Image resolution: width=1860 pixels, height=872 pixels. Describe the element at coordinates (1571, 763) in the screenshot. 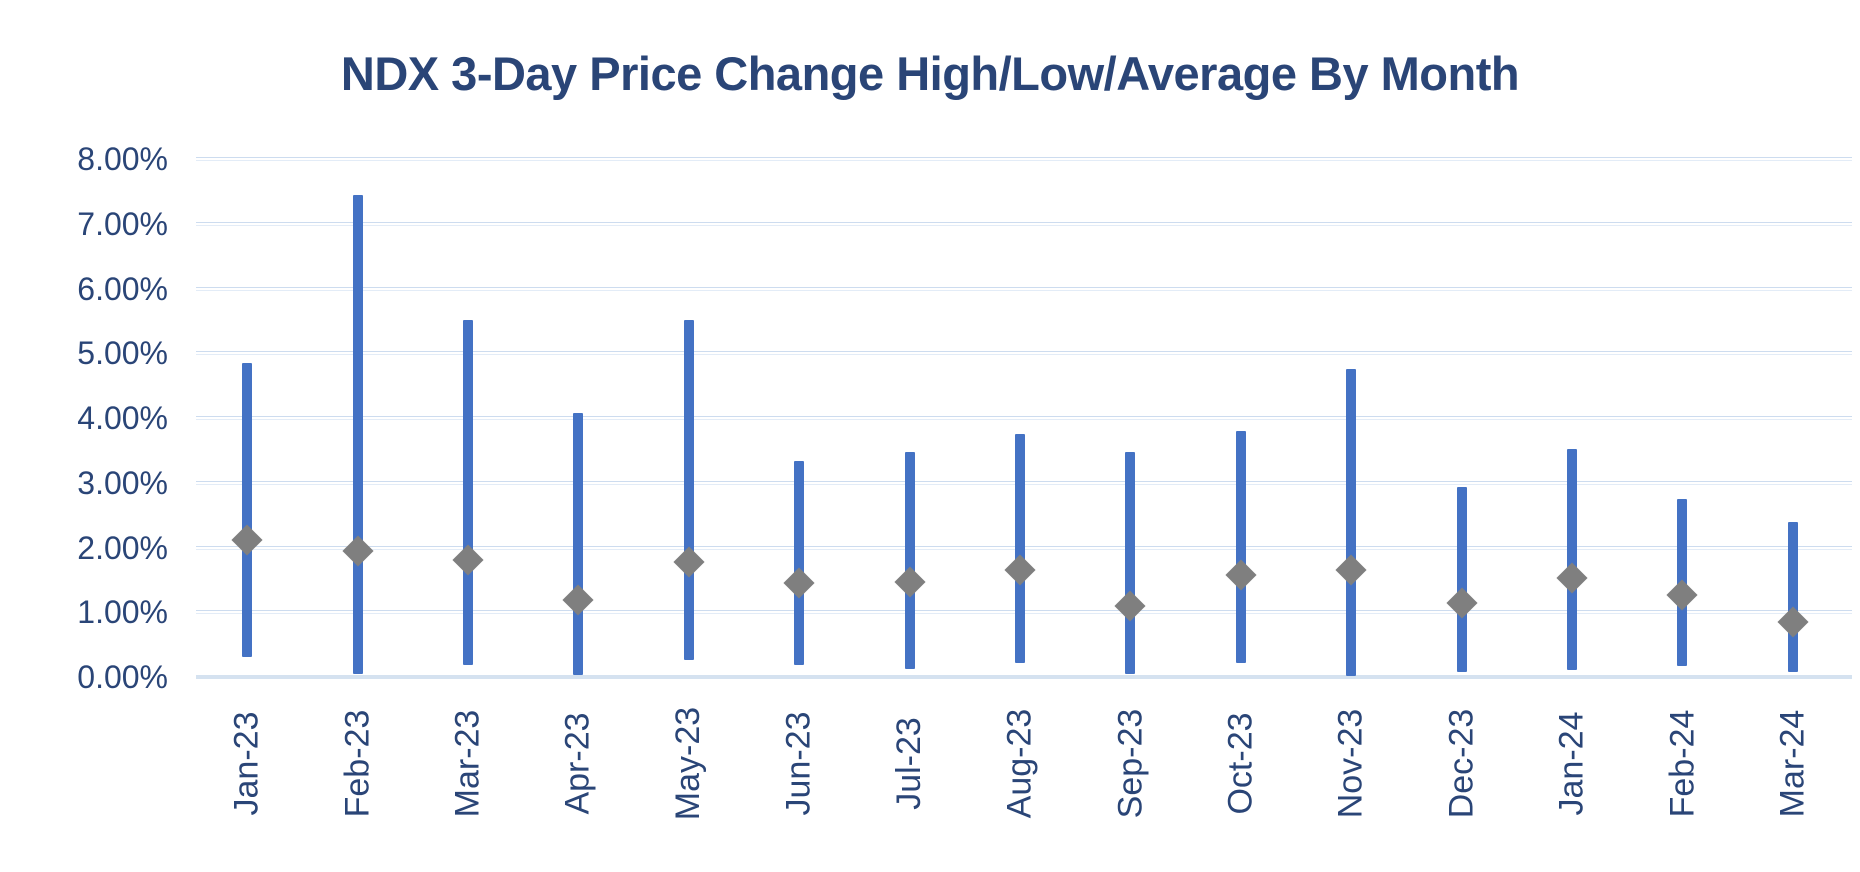

I see `x-axis-label-text: Jan-24` at that location.